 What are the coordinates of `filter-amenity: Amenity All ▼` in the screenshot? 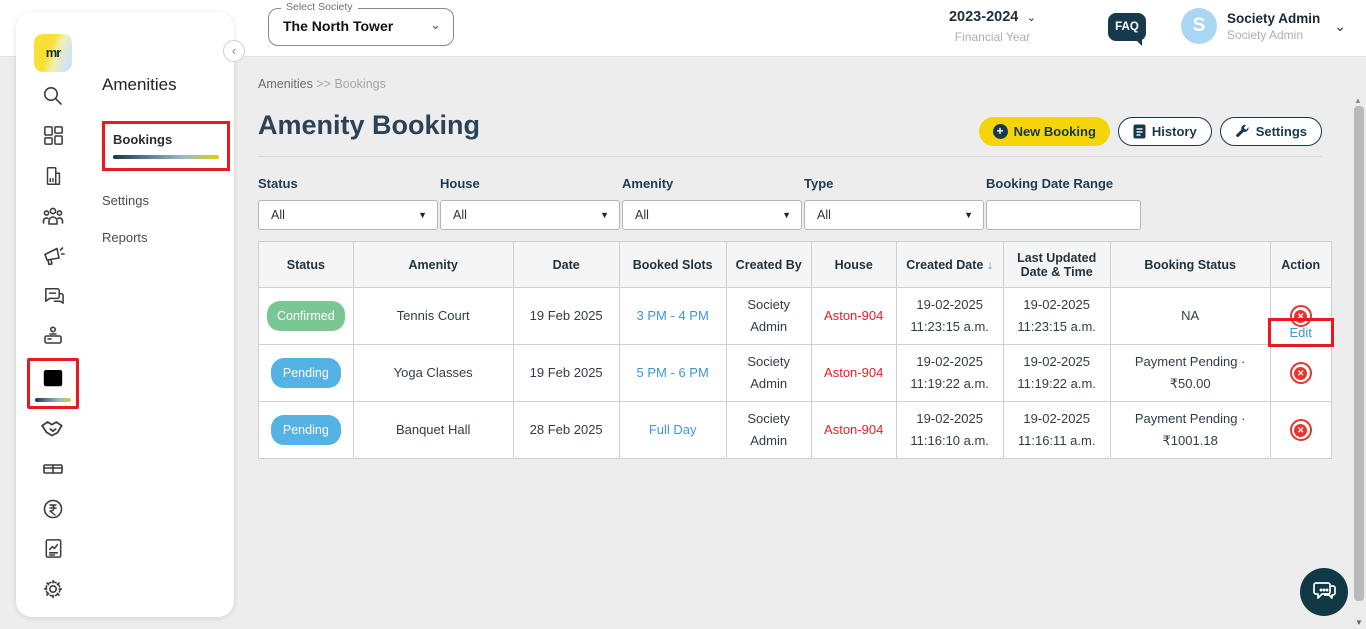 It's located at (713, 203).